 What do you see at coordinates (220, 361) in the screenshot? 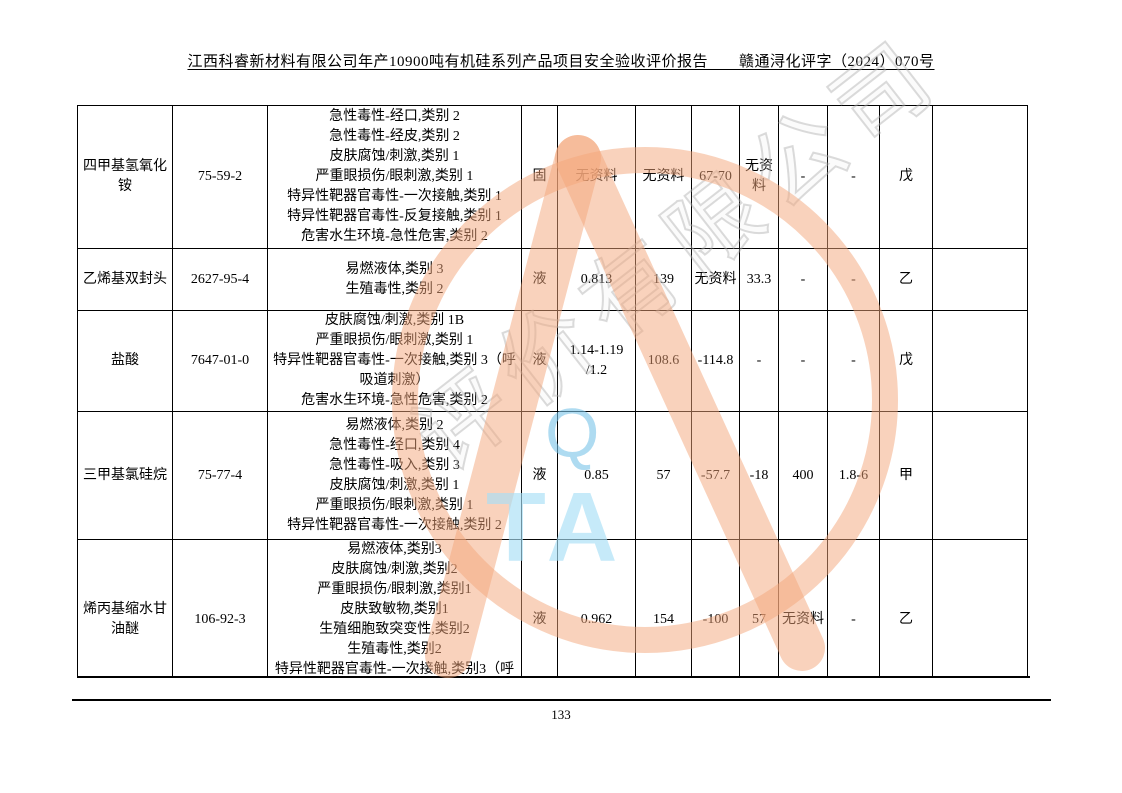
I see `cas-number: 7647-01-0` at bounding box center [220, 361].